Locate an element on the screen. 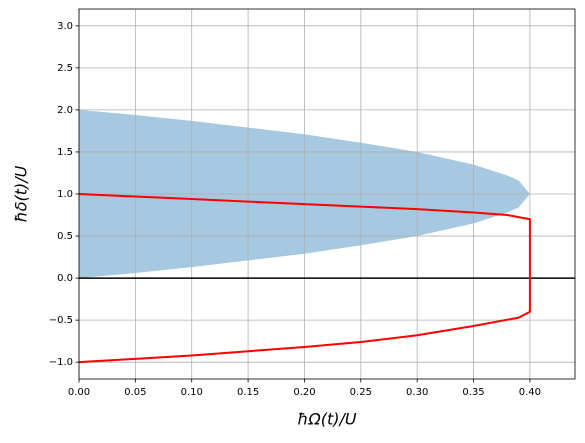 Image resolution: width=585 pixels, height=443 pixels. x-tick-label: 0.30 is located at coordinates (417, 392).